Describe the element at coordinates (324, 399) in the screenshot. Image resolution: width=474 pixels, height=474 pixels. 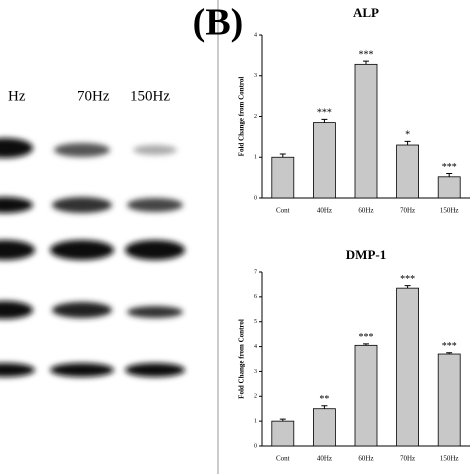
I see `significance-label: **` at that location.